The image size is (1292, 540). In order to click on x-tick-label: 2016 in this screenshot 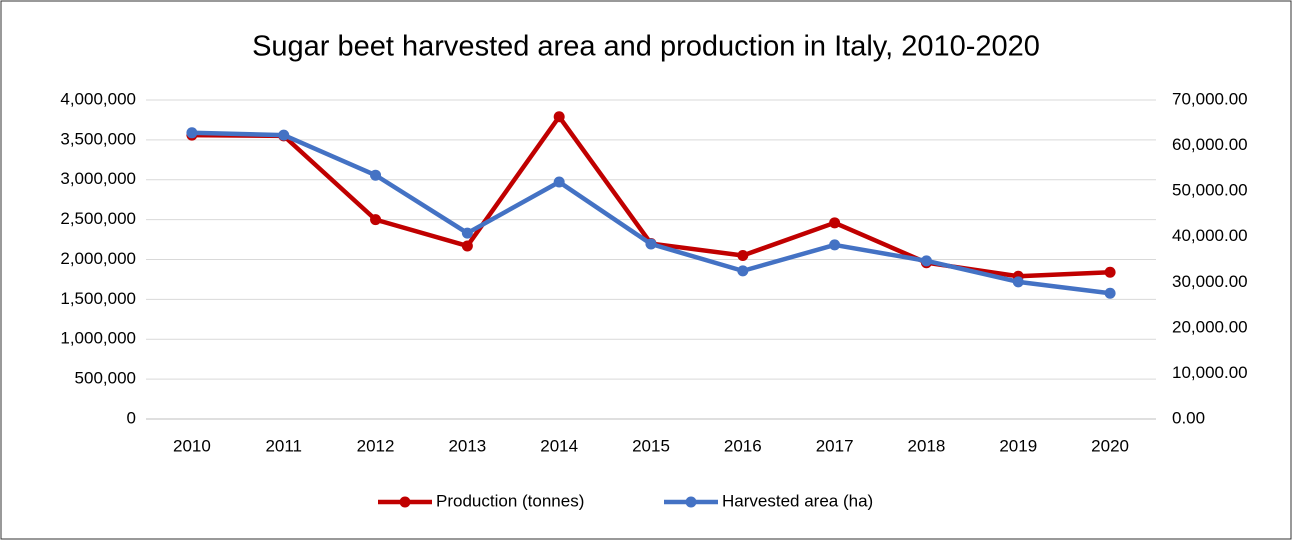, I will do `click(743, 445)`.